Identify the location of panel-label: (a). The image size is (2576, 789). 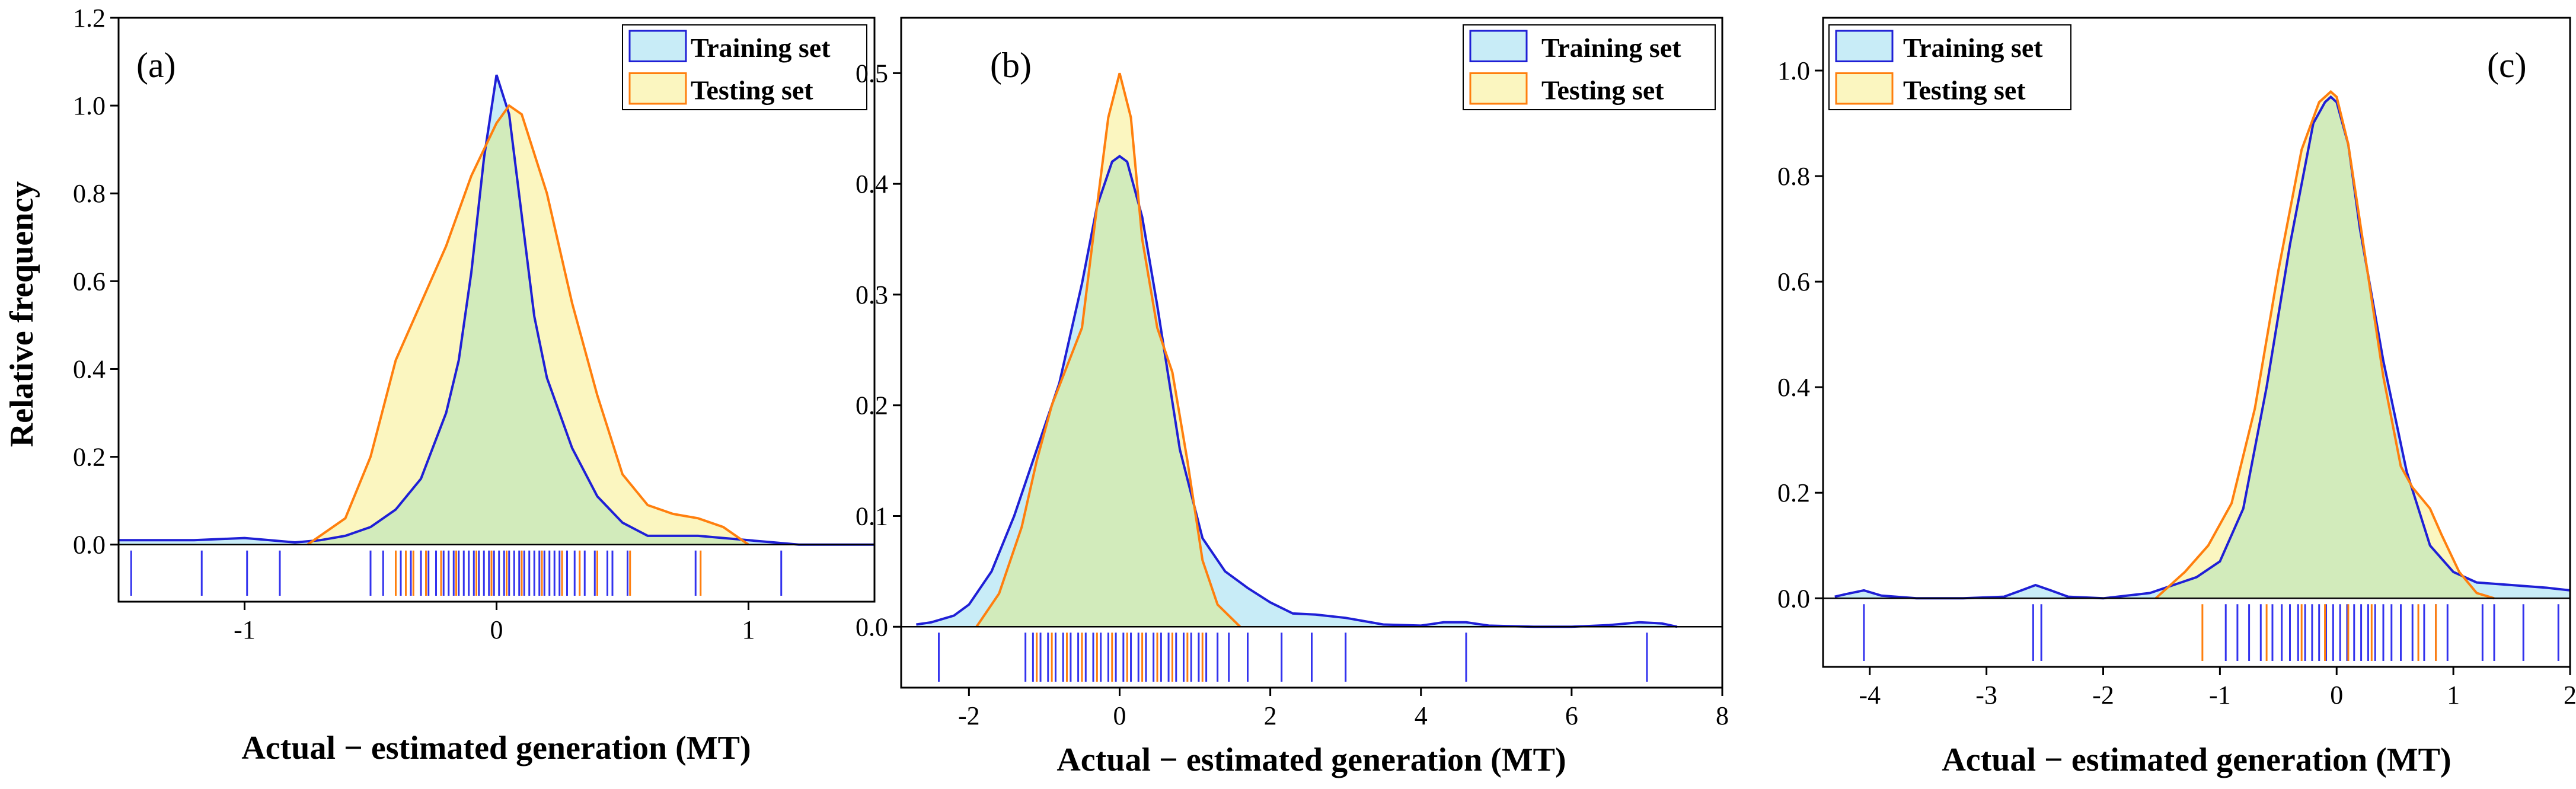
(156, 65).